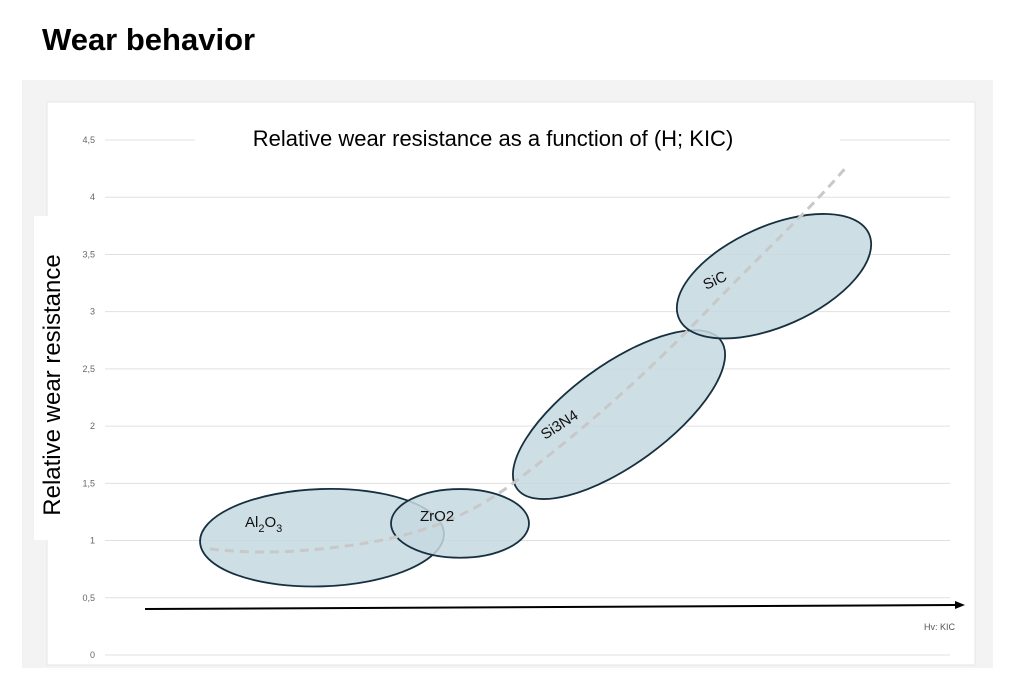 Image resolution: width=1011 pixels, height=682 pixels. Describe the element at coordinates (940, 627) in the screenshot. I see `x-axis-label: Hv: KIC` at that location.